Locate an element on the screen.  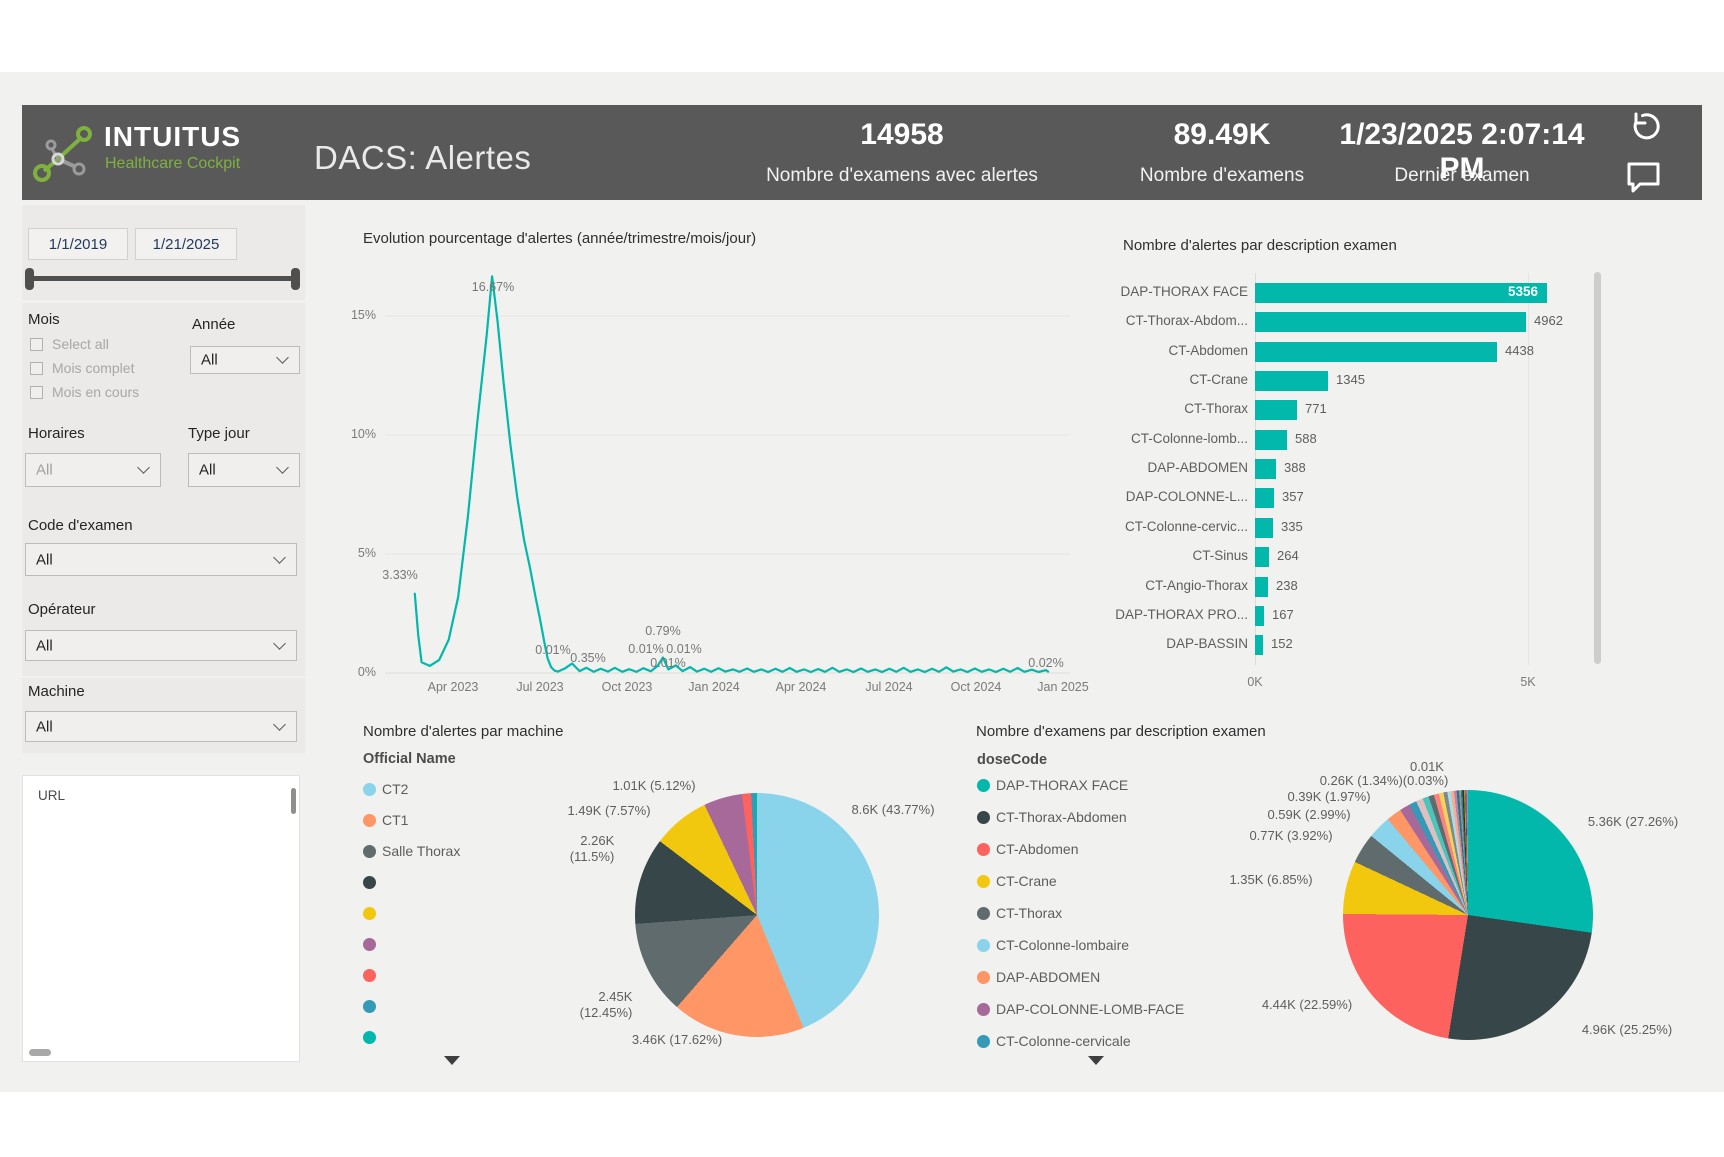
checkbox-select-all: Select all is located at coordinates (69, 344).